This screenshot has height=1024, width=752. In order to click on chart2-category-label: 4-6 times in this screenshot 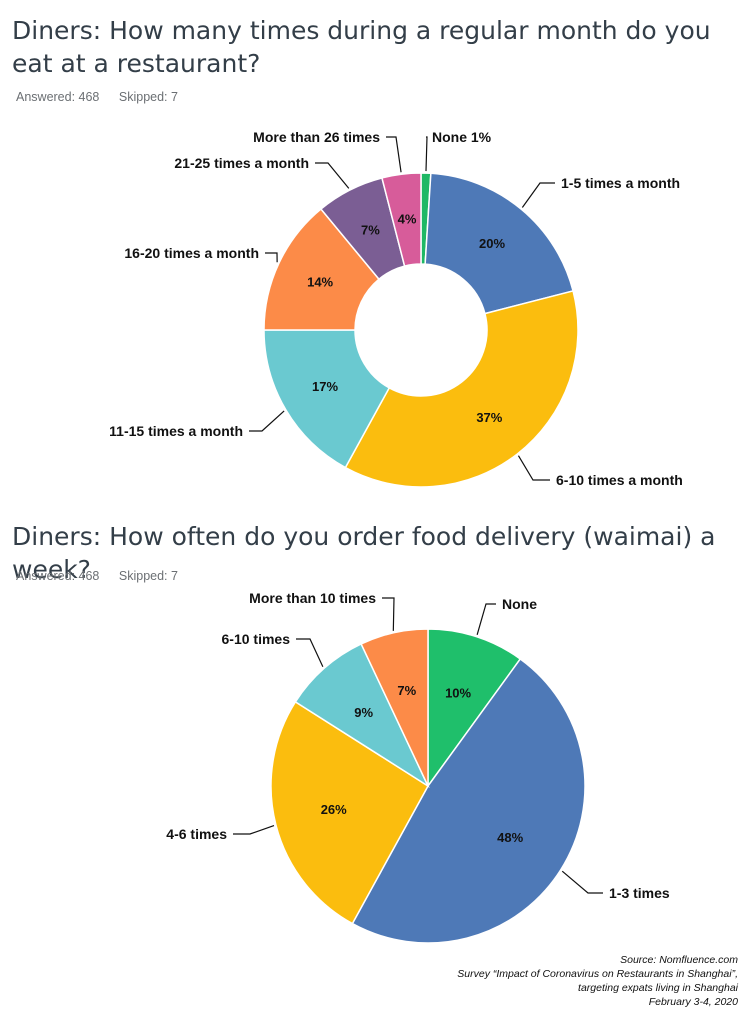, I will do `click(196, 834)`.